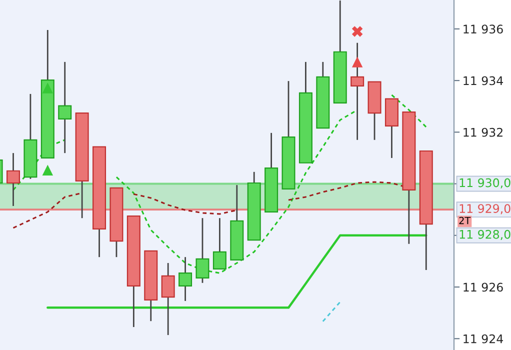 This screenshot has height=350, width=511. I want to click on text: 11 928,0, so click(485, 235).